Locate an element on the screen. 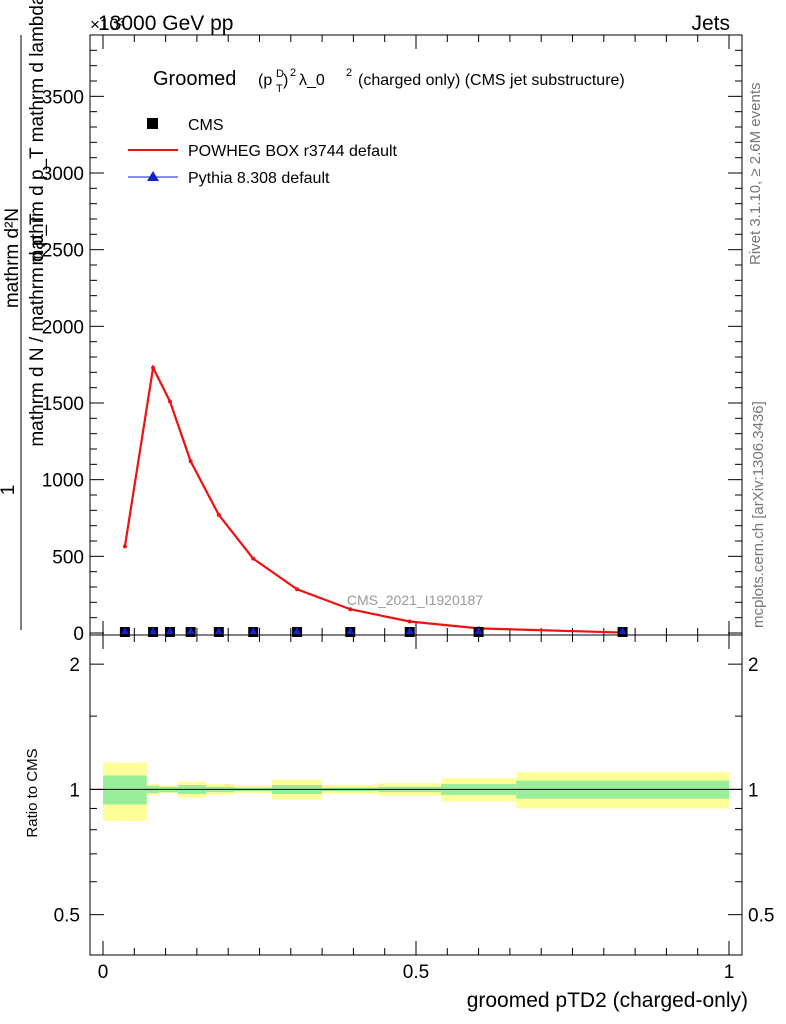 Image resolution: width=786 pixels, height=1024 pixels. main-y-tick-label: 500 is located at coordinates (68, 557).